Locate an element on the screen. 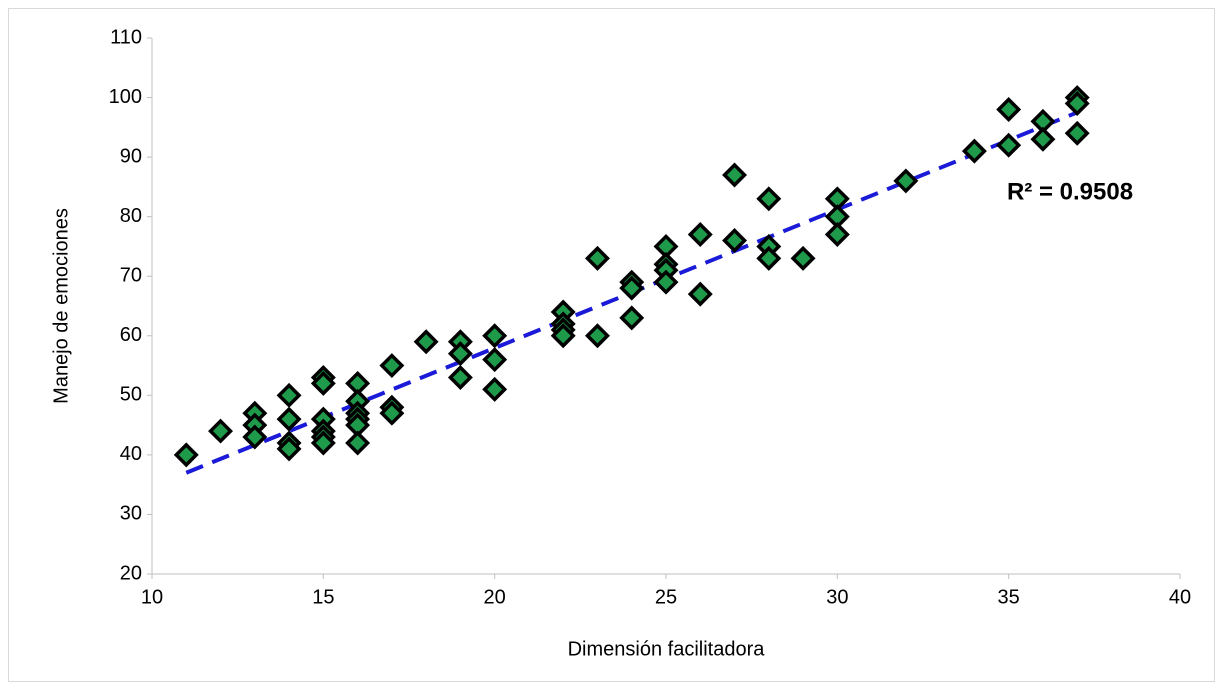  y-tick-label: 30 is located at coordinates (131, 514).